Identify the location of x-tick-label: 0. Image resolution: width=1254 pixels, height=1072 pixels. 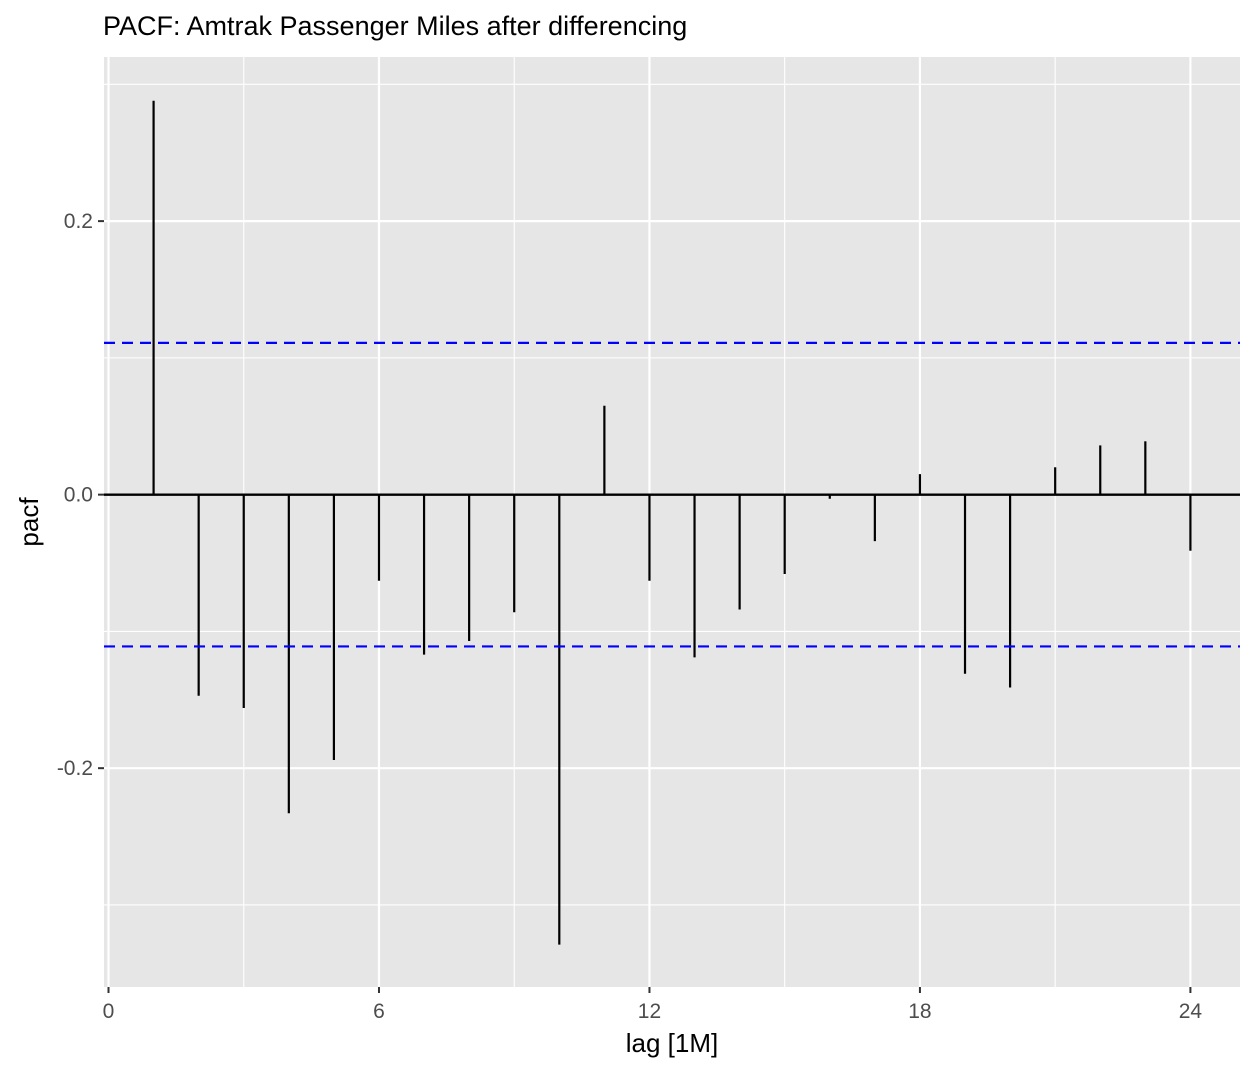
(109, 1011).